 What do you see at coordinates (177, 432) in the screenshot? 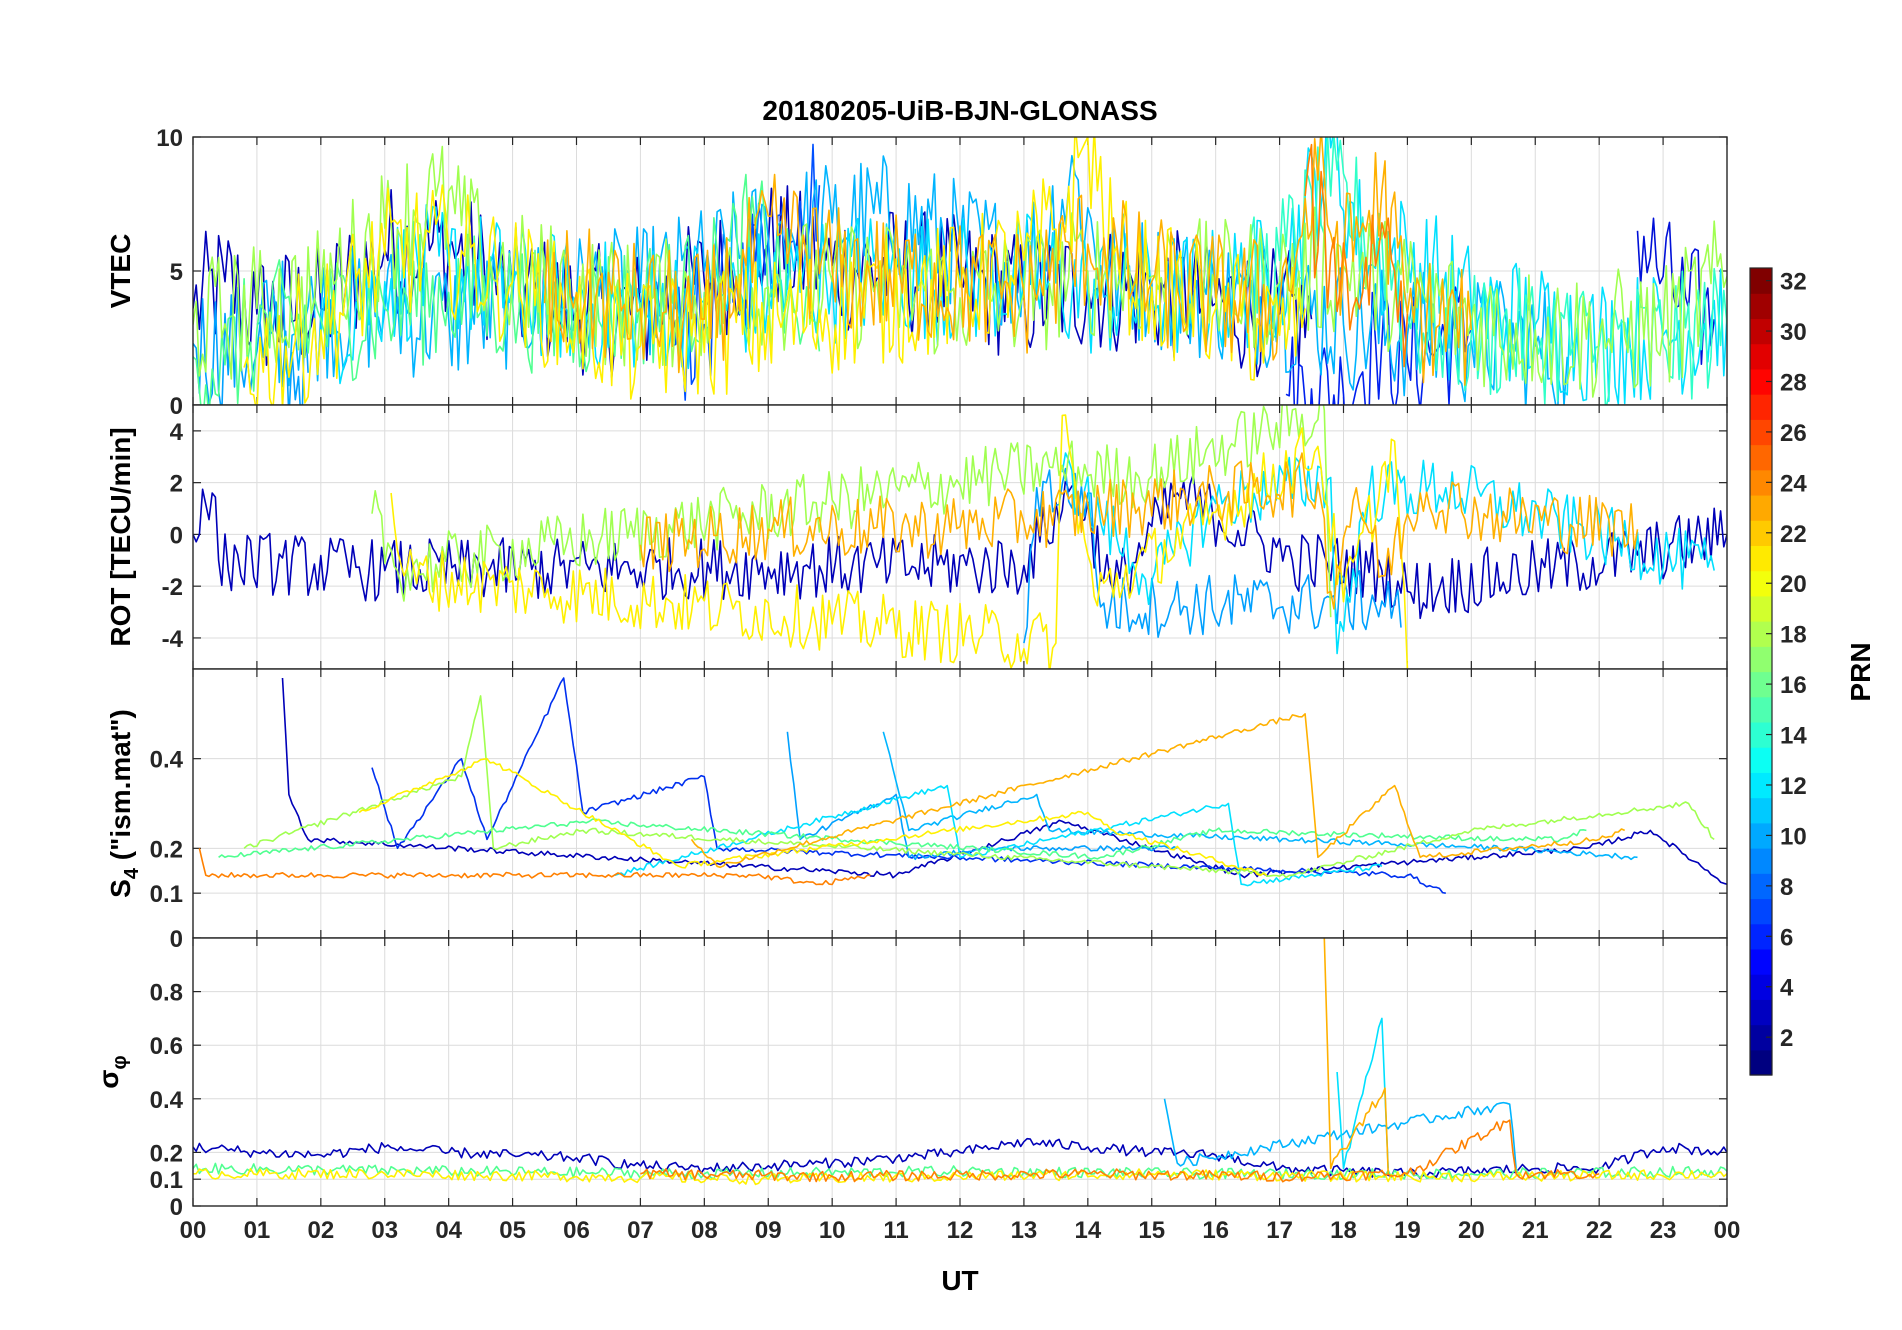
I see `y-tick-label: 4` at bounding box center [177, 432].